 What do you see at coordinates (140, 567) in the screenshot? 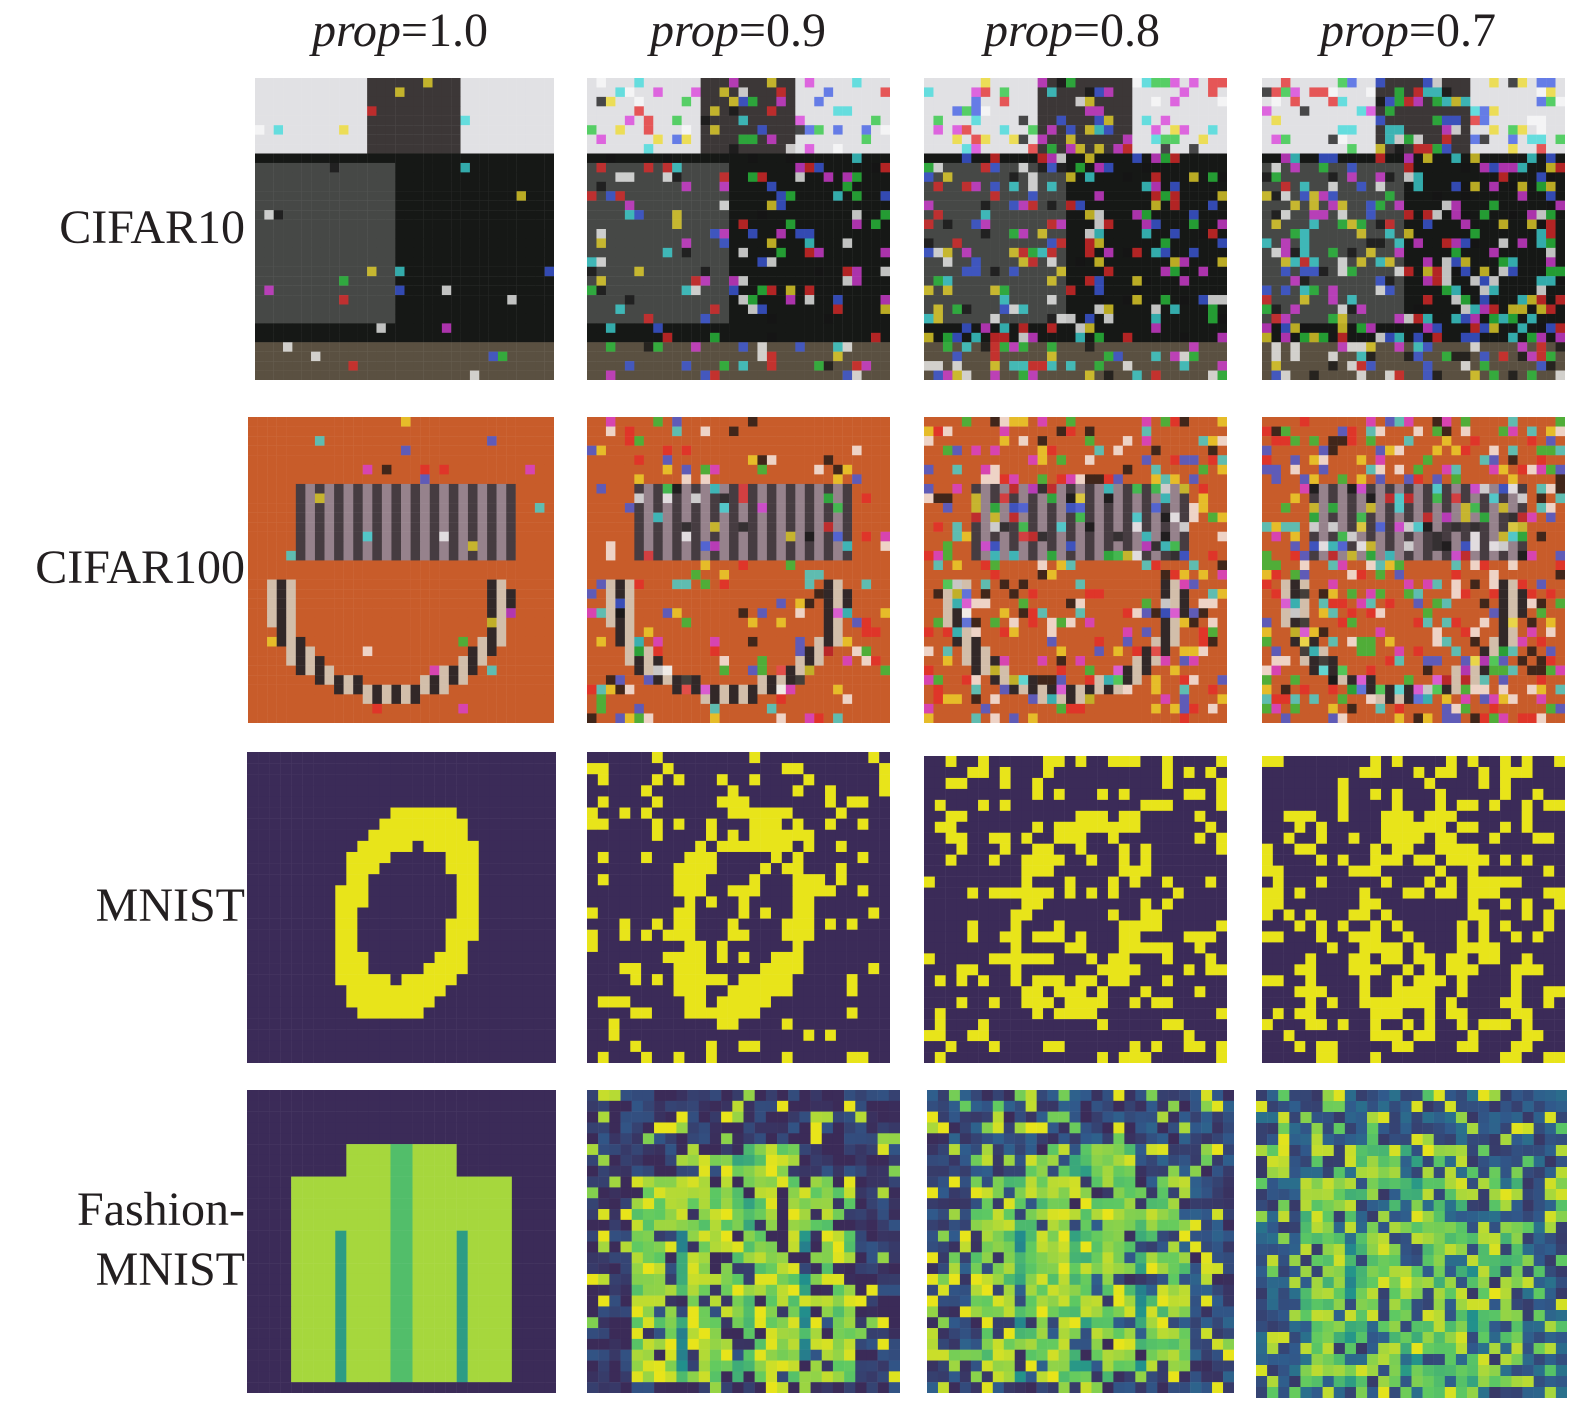
I see `row-label-cifar100: CIFAR100` at bounding box center [140, 567].